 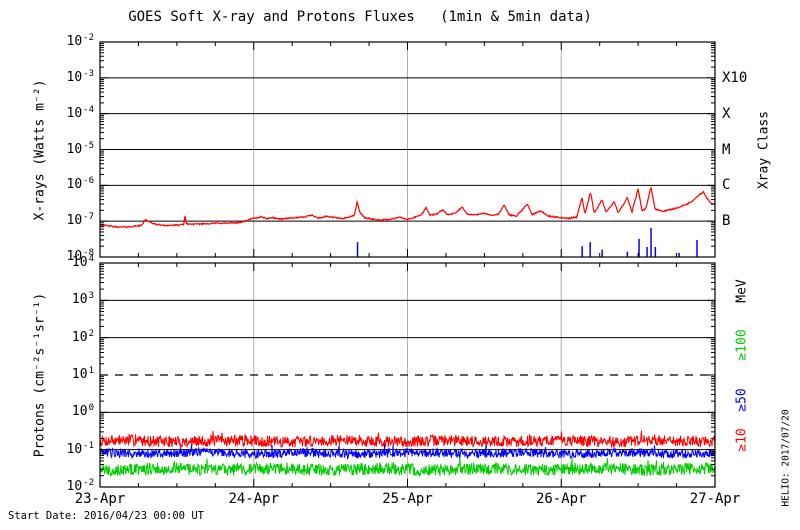 I want to click on y-tick-label: 104, so click(x=82, y=262).